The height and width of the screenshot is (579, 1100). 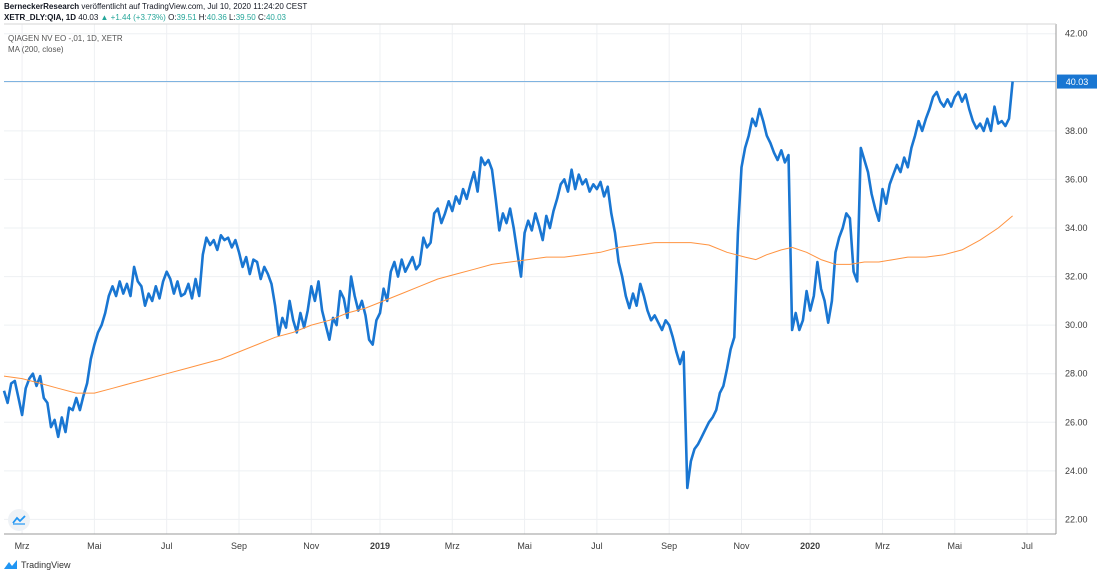 I want to click on legend-series-name: QIAGEN NV EO -,01, 1D, XETR, so click(x=65, y=38).